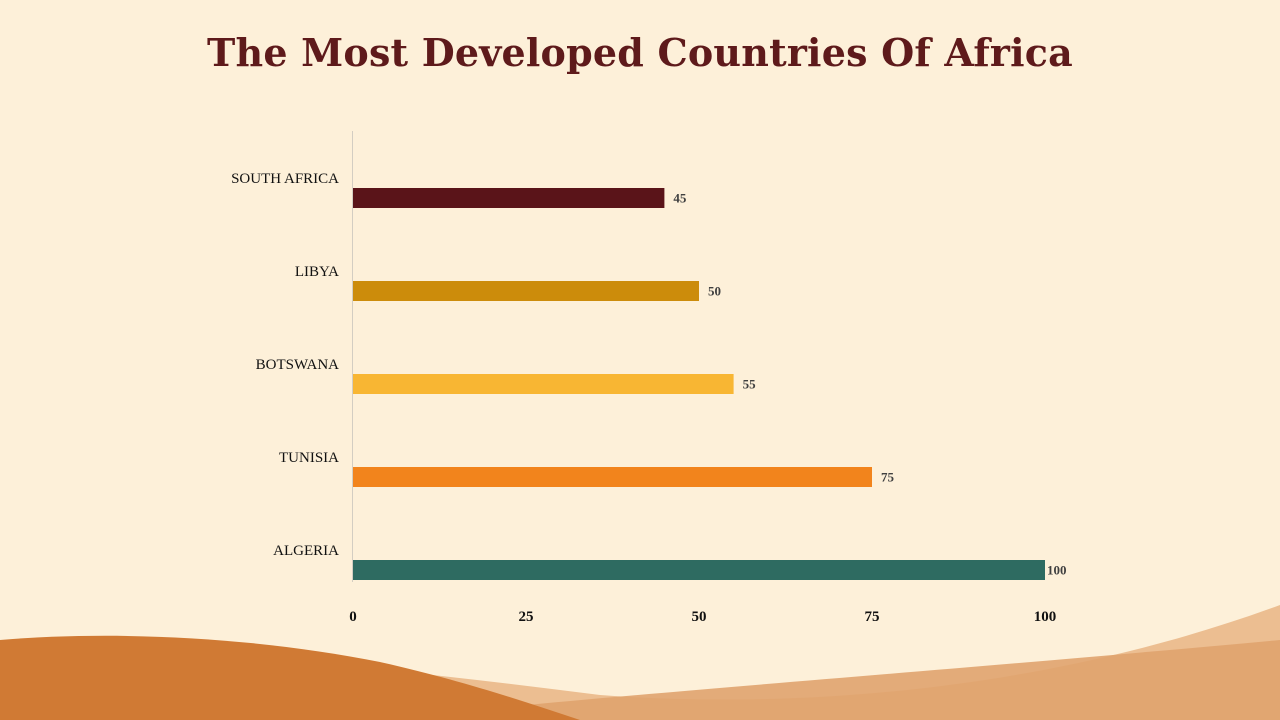  What do you see at coordinates (830, 680) in the screenshot?
I see `wave-middle-layer` at bounding box center [830, 680].